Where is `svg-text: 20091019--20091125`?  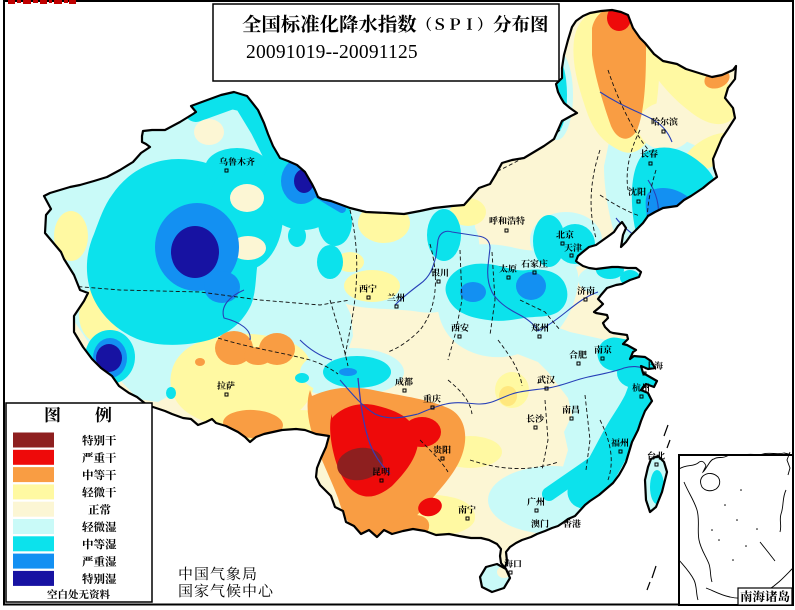
svg-text: 20091019--20091125 is located at coordinates (332, 52).